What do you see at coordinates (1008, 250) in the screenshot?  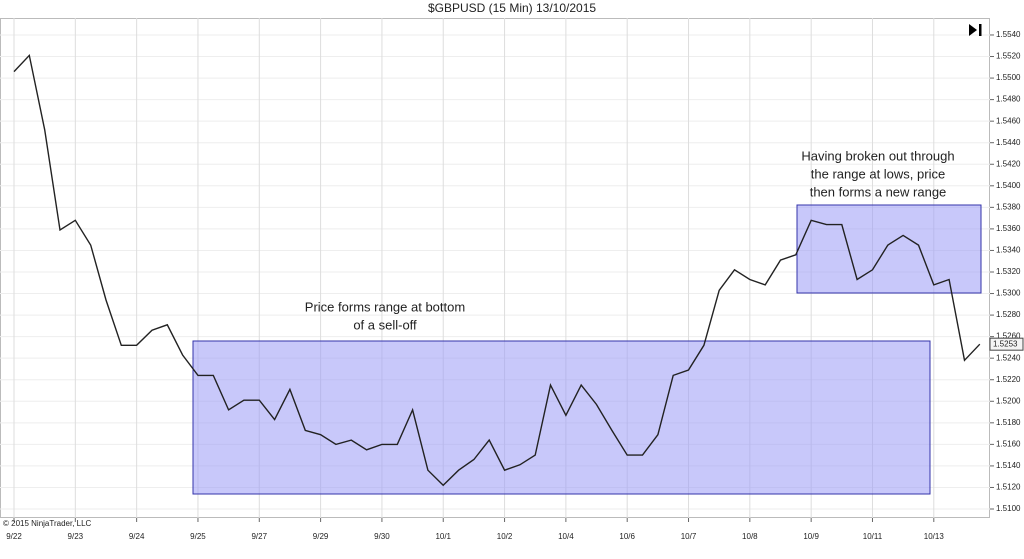 I see `y-tick-label: 1.5340` at bounding box center [1008, 250].